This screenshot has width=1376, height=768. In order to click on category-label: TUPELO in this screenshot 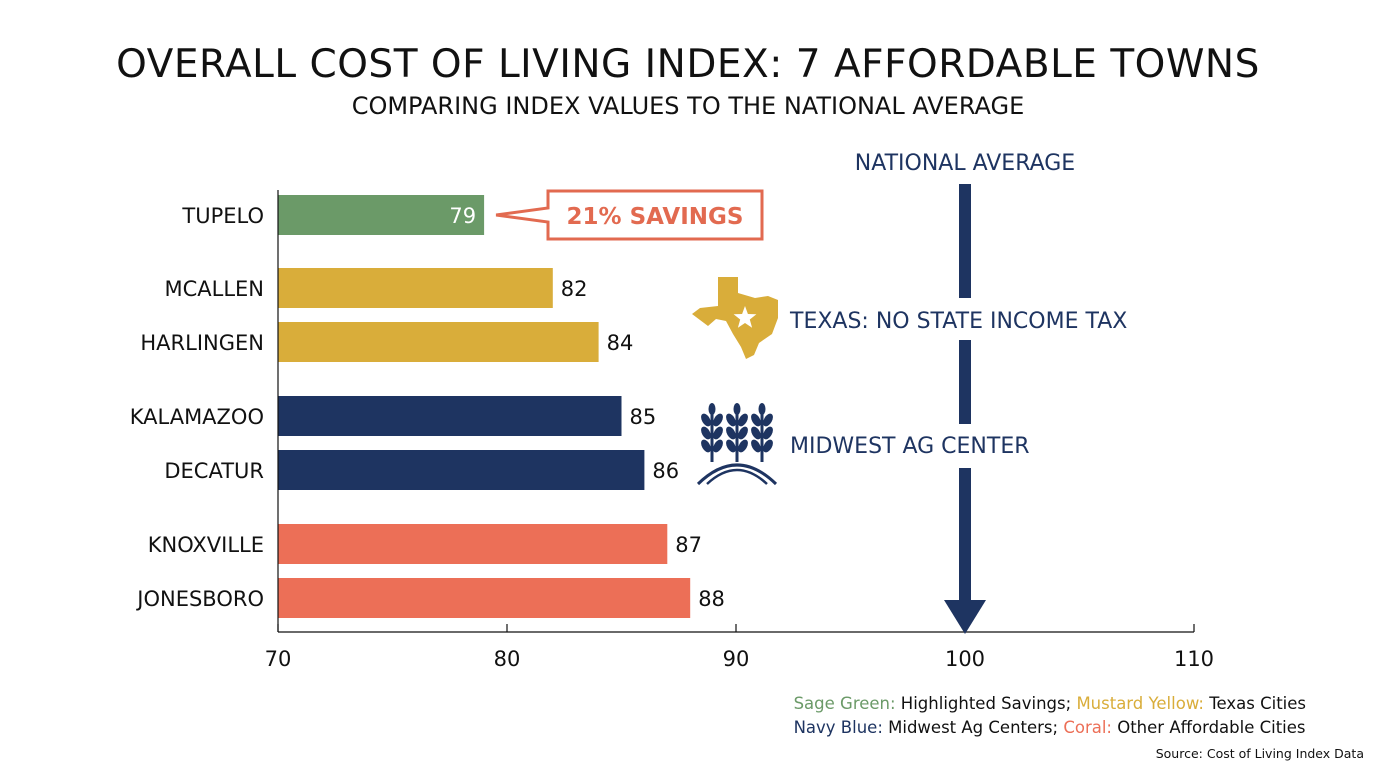, I will do `click(222, 216)`.